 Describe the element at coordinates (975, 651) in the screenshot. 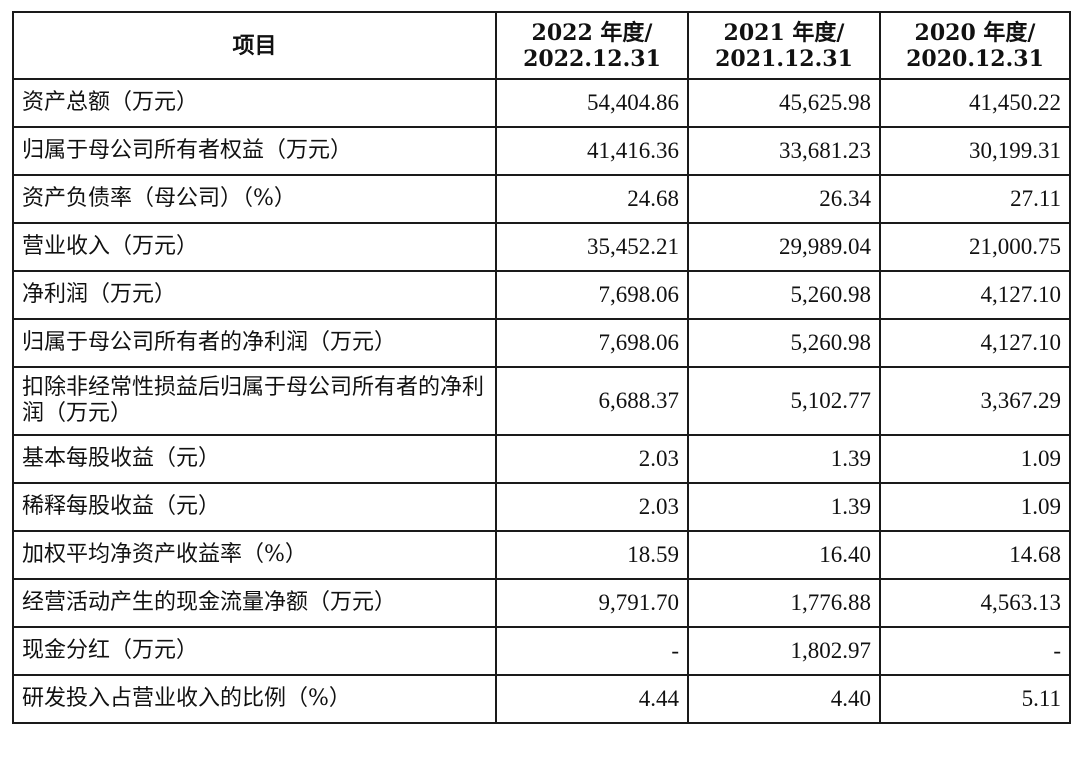

I see `cell-2020: -` at that location.